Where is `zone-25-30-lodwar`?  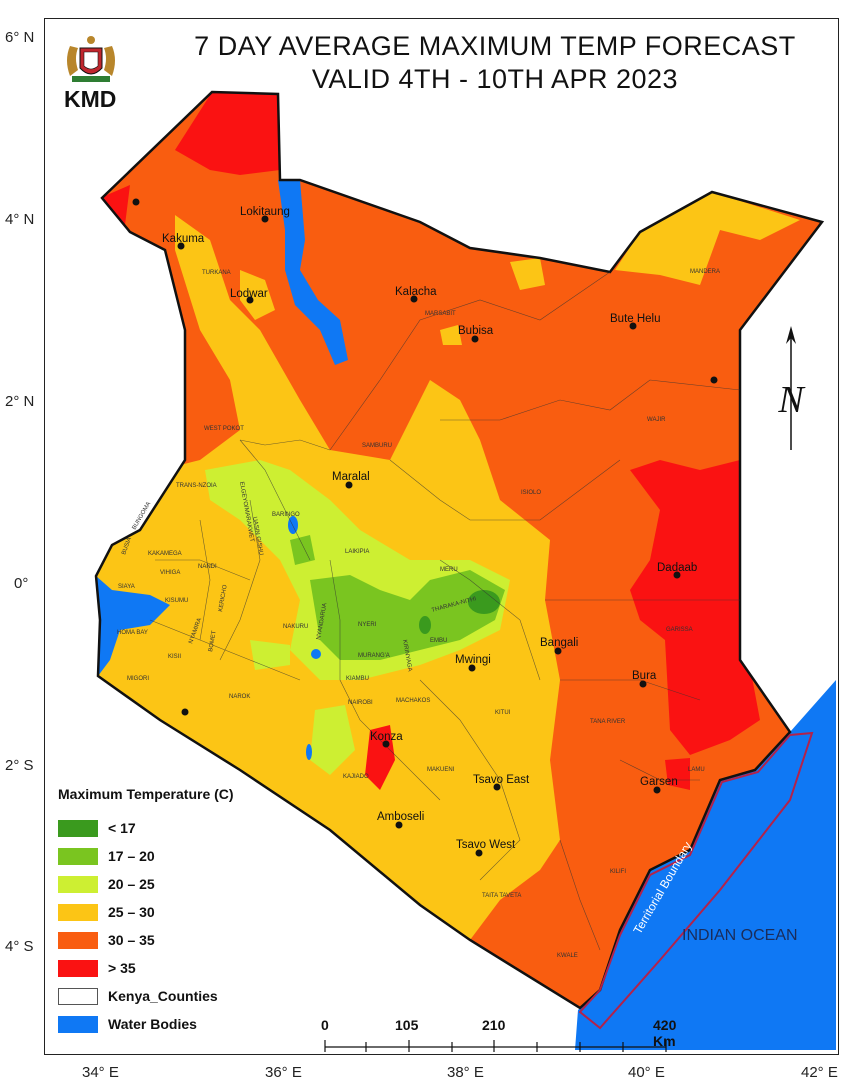 zone-25-30-lodwar is located at coordinates (257, 295).